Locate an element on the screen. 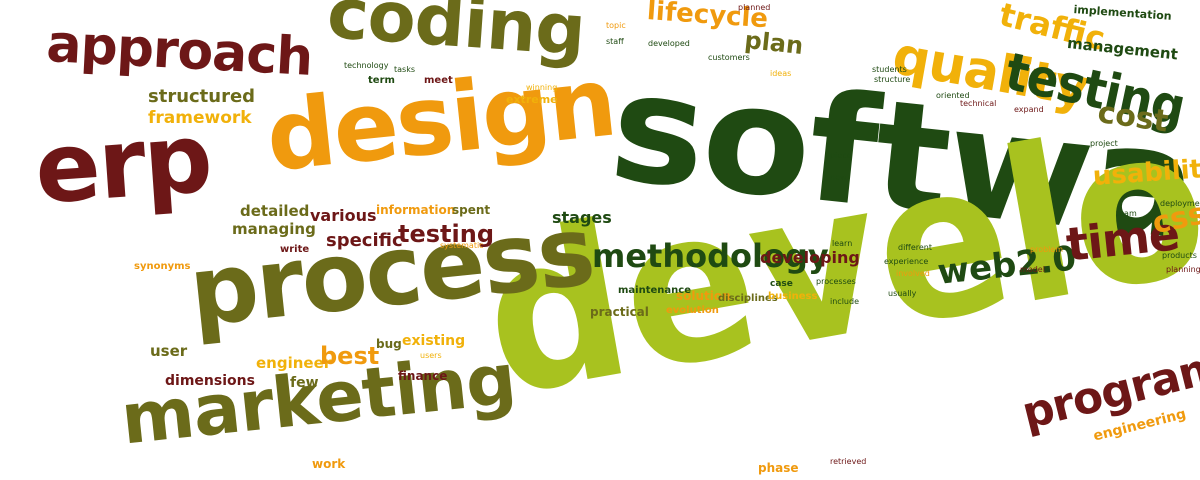  word-technology: technology is located at coordinates (366, 65).